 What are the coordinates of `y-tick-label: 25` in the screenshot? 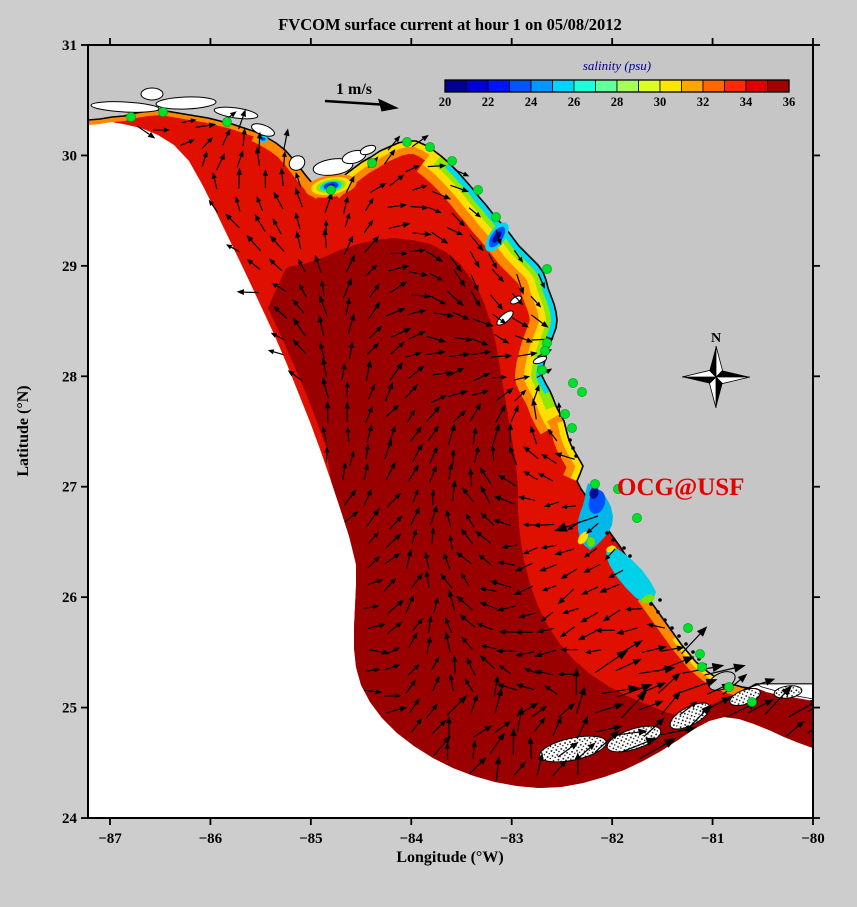 It's located at (69, 709).